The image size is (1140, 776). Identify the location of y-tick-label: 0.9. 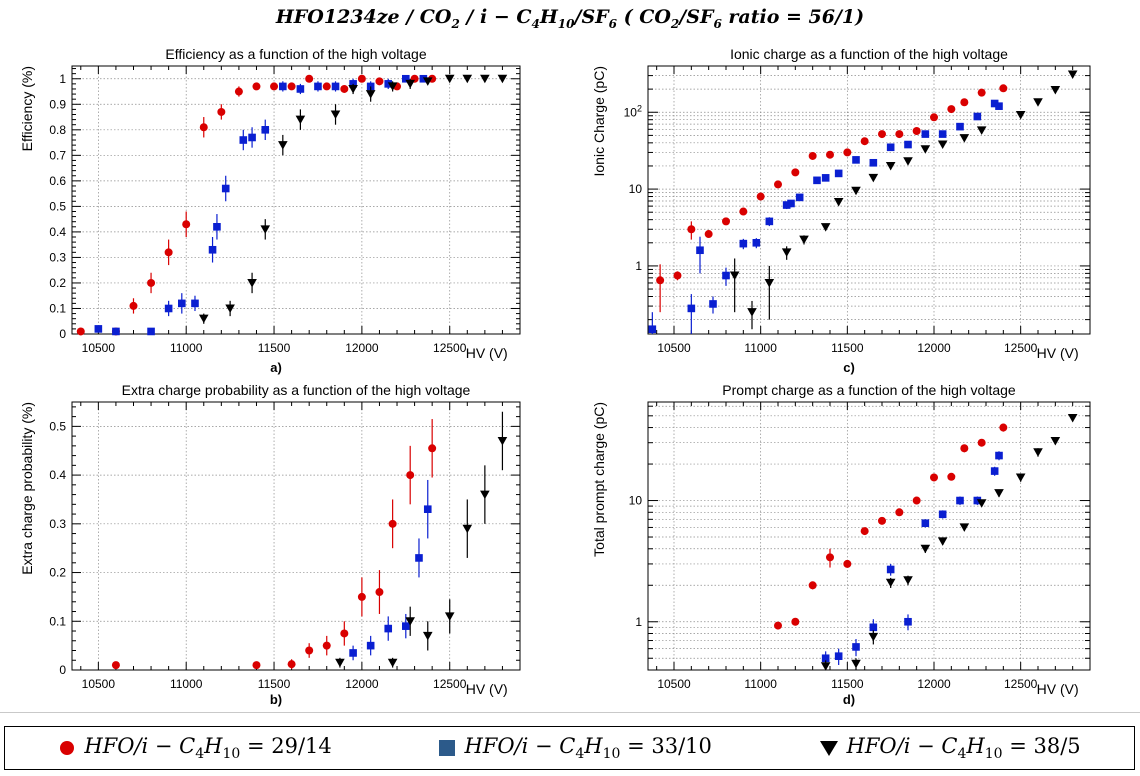
(57, 104).